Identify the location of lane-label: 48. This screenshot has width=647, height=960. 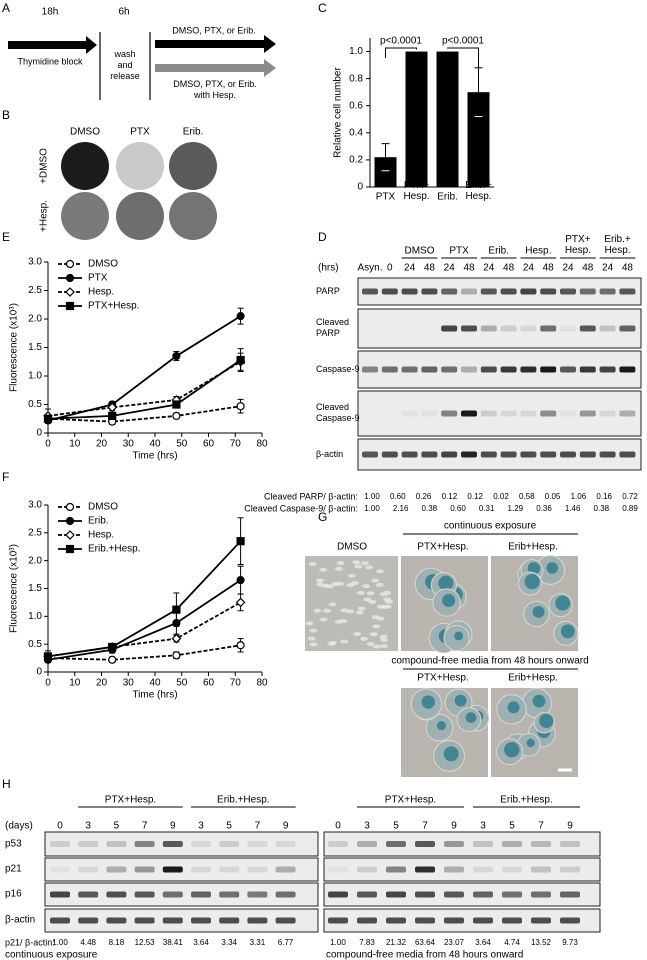
(628, 268).